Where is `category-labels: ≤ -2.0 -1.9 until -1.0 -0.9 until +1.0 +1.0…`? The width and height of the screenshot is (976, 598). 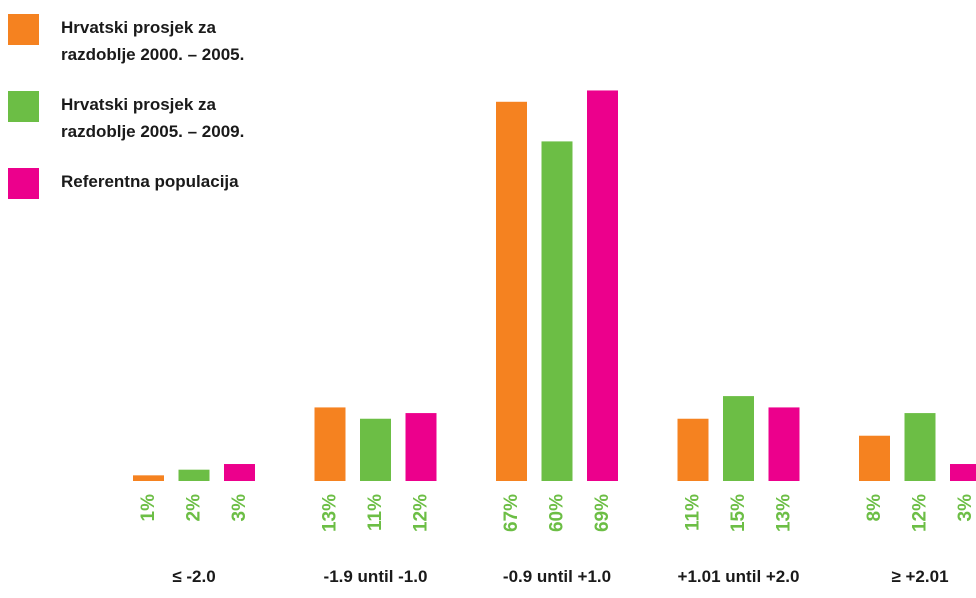 category-labels: ≤ -2.0 -1.9 until -1.0 -0.9 until +1.0 +1.0… is located at coordinates (560, 576).